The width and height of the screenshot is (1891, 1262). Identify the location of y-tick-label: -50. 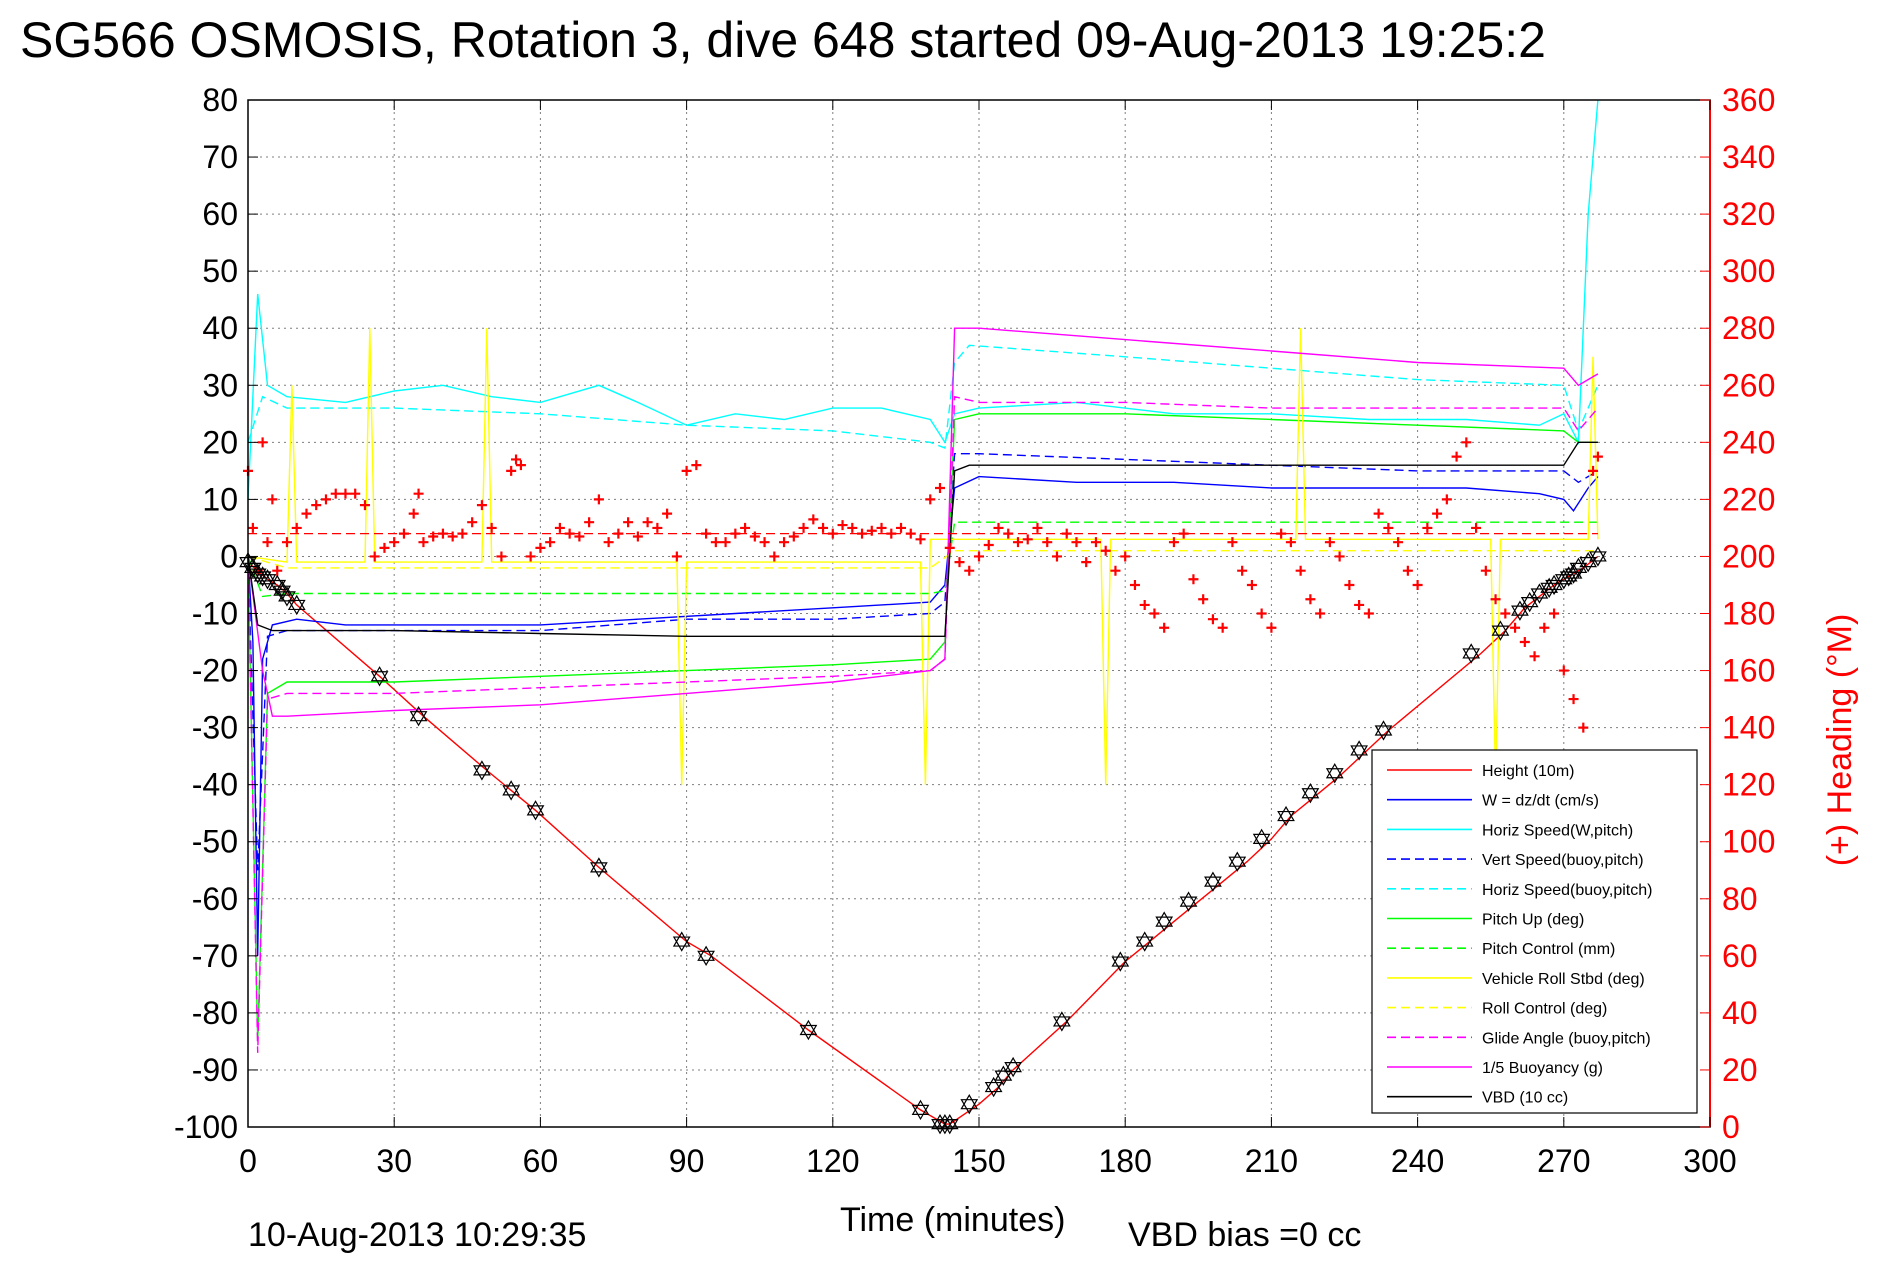
(215, 842).